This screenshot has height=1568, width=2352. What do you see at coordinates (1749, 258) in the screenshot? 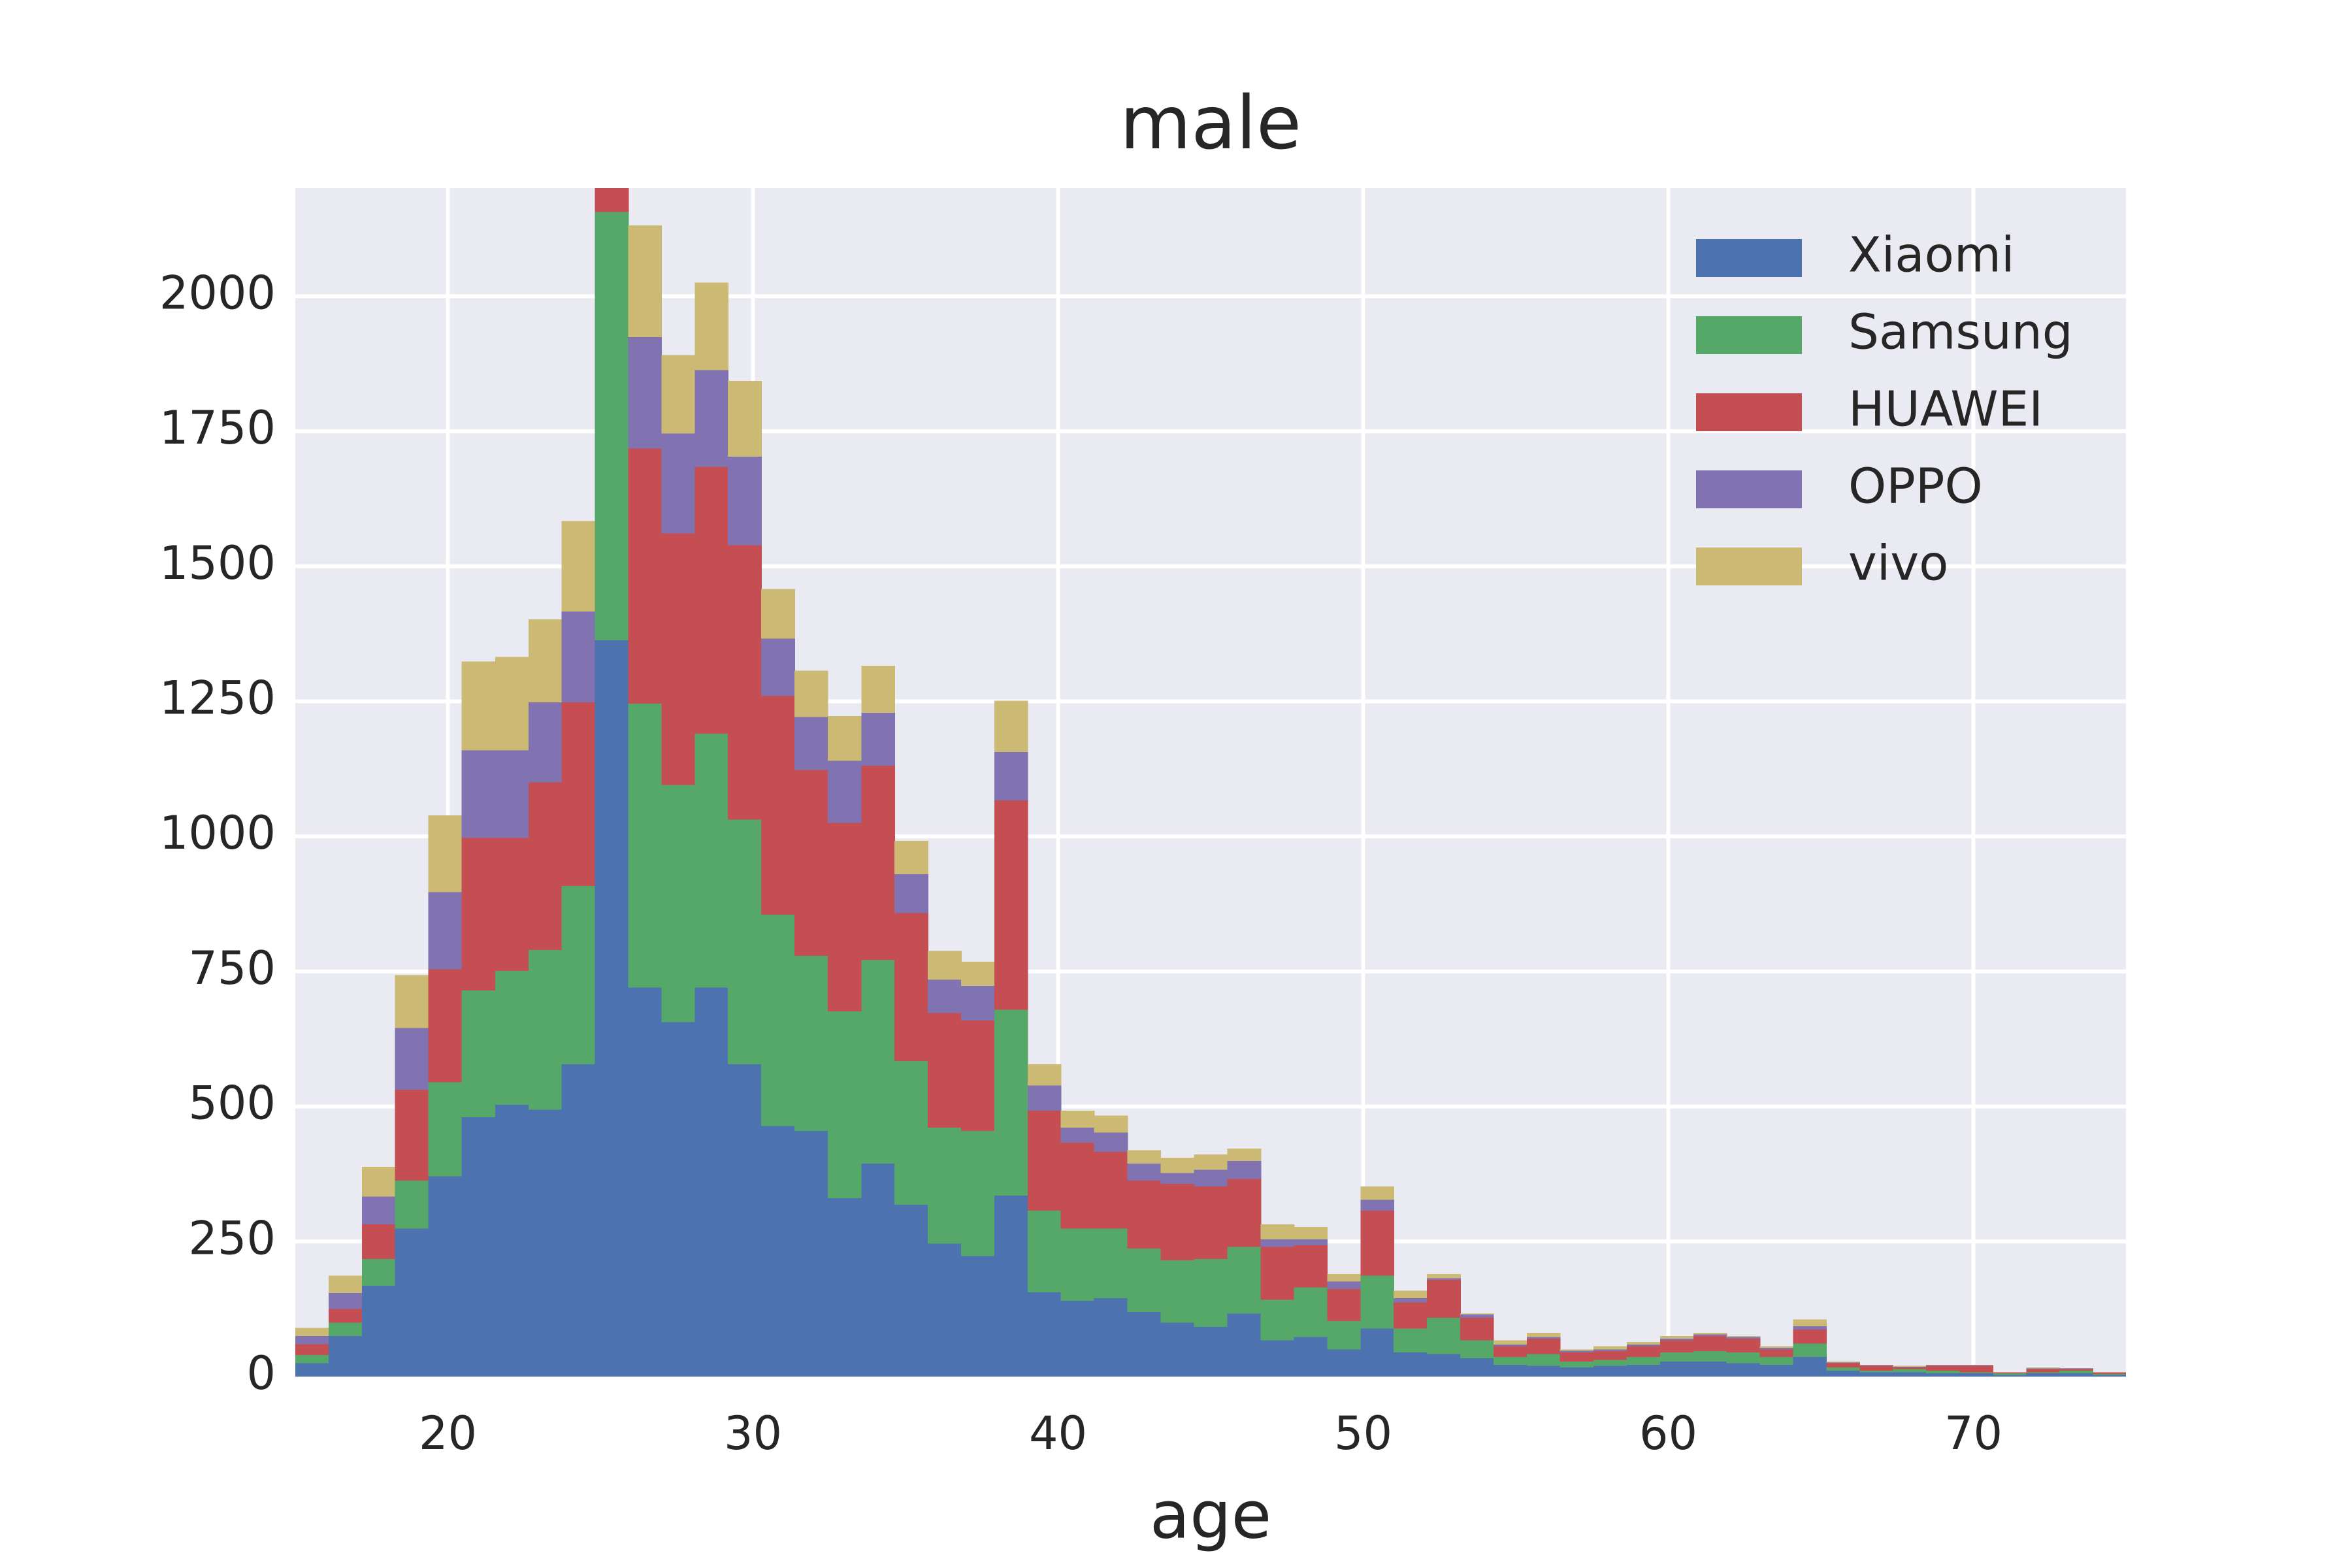
I see `legend-swatch` at bounding box center [1749, 258].